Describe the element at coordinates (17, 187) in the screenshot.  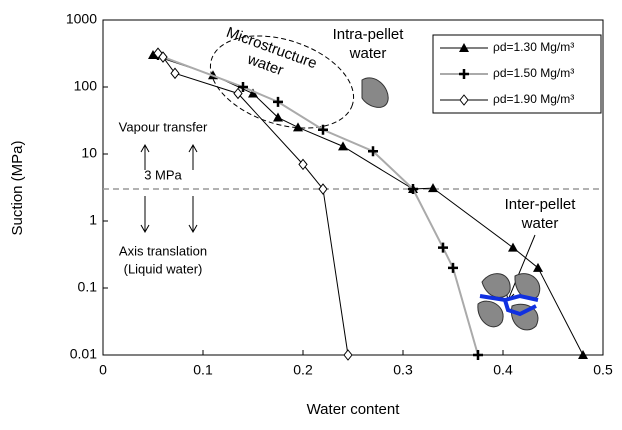
I see `y-axis-label: Suction (MPa)` at that location.